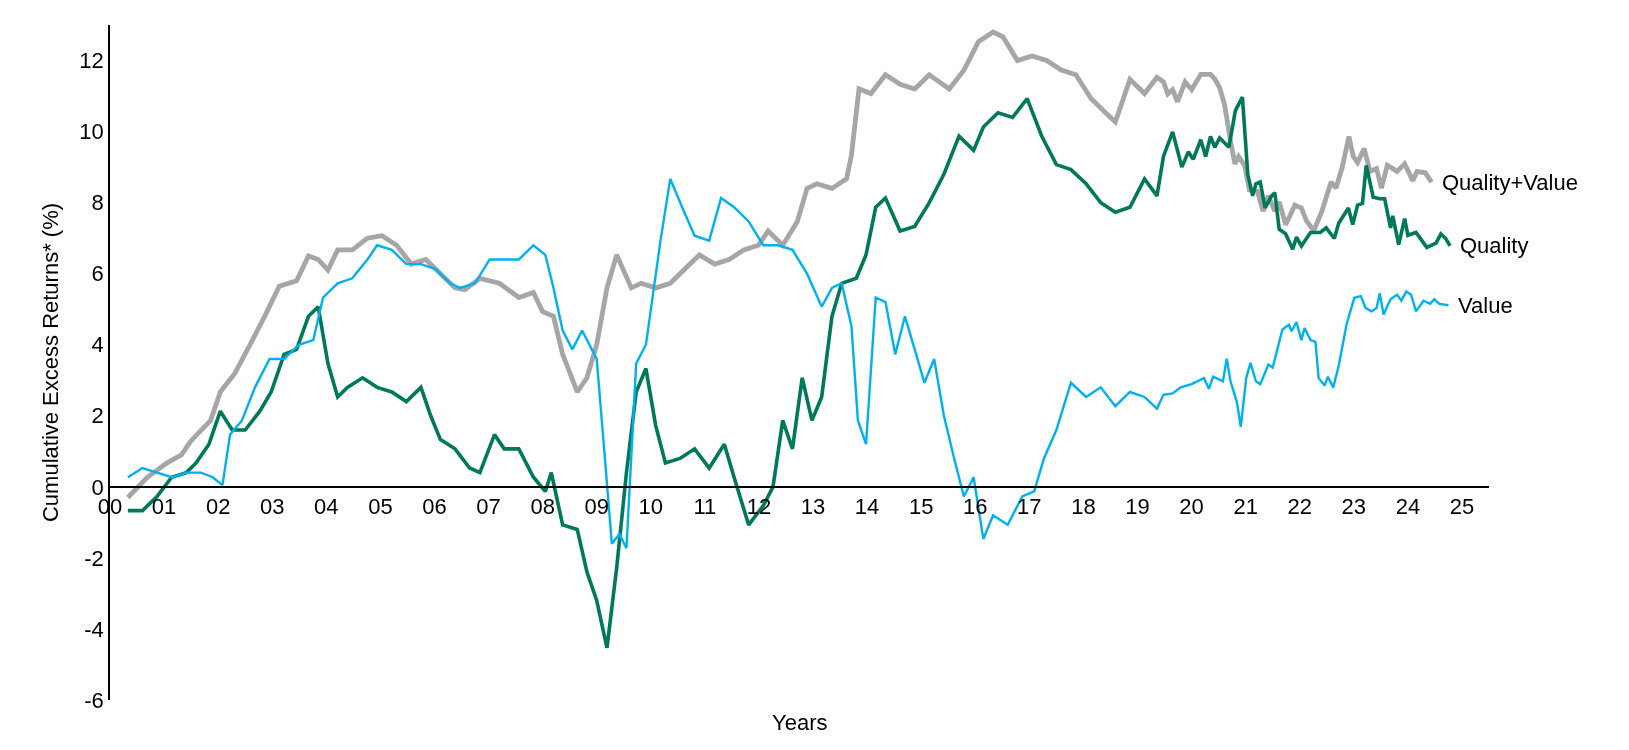 The image size is (1629, 750). I want to click on x-tick-label: 23, so click(1354, 506).